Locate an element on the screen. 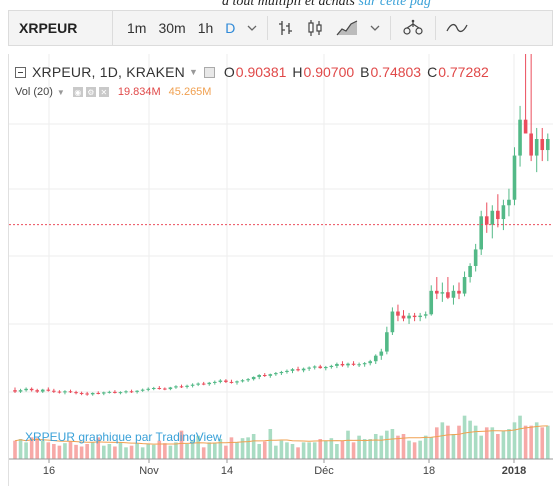  settings-icon is located at coordinates (209, 72).